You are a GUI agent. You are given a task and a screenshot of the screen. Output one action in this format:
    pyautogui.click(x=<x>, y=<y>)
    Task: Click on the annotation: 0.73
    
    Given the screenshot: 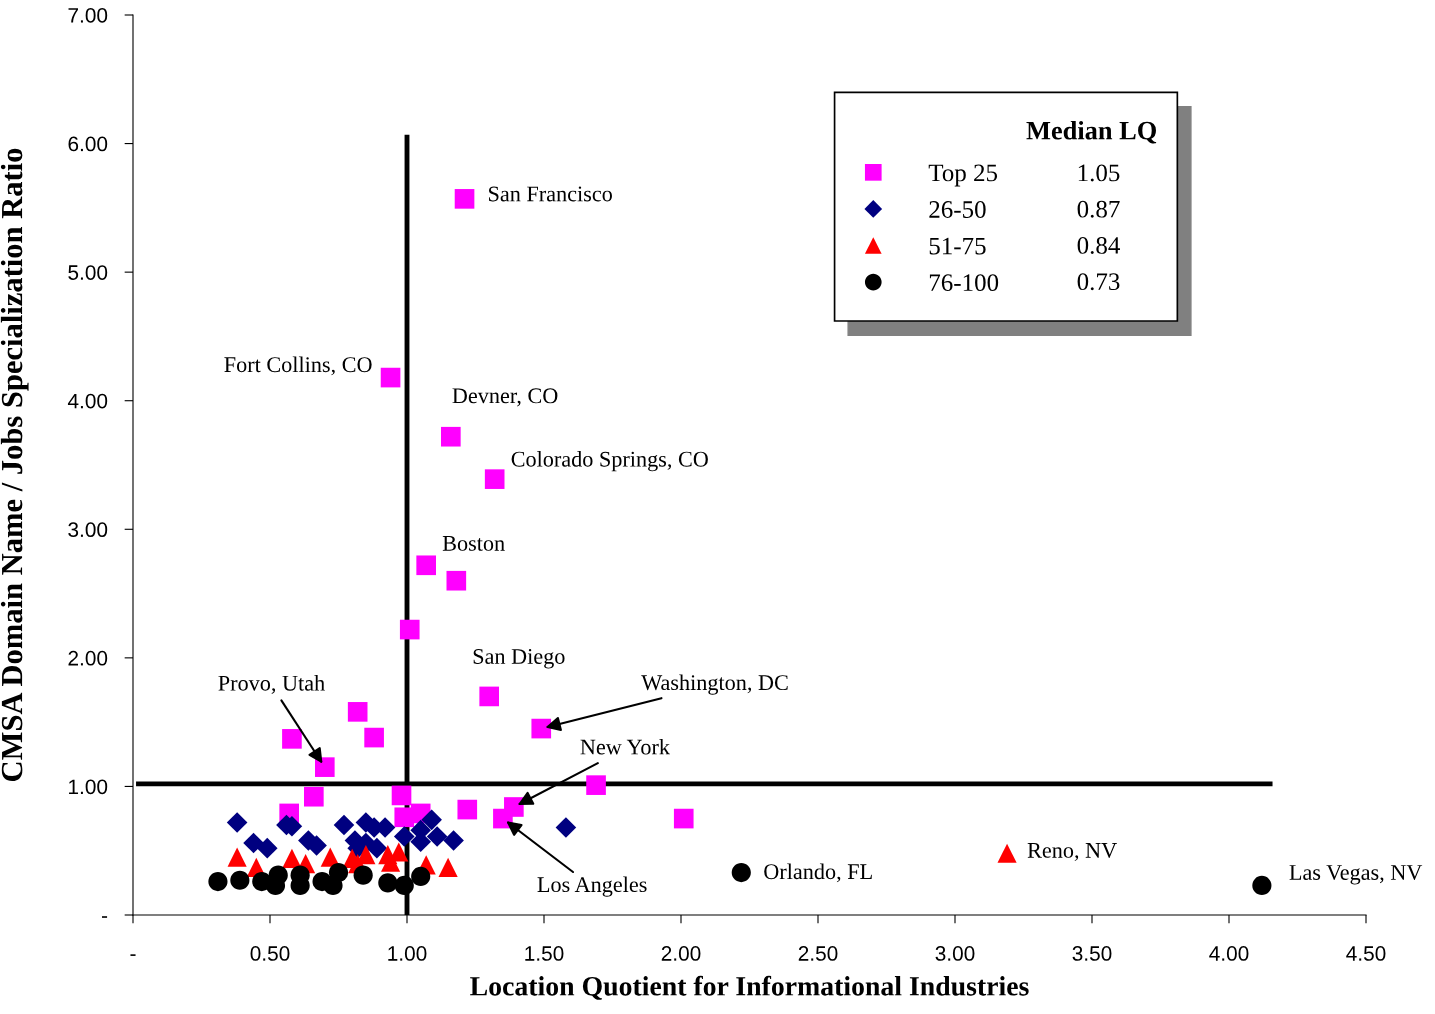 What is the action you would take?
    pyautogui.click(x=1098, y=282)
    